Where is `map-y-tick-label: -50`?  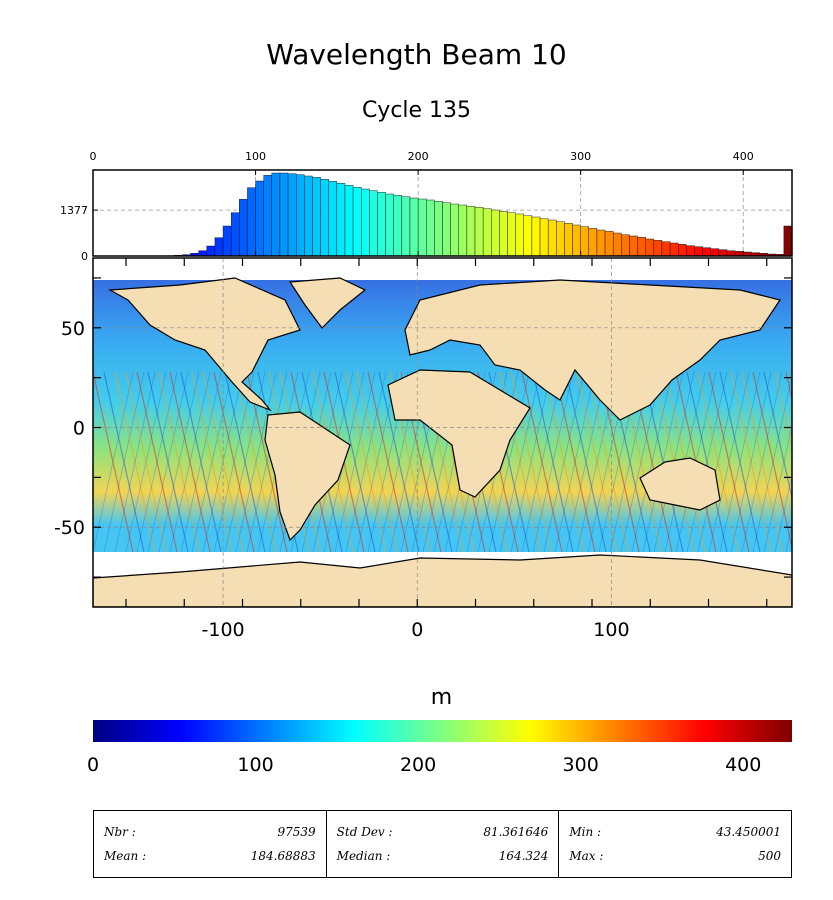 map-y-tick-label: -50 is located at coordinates (69, 528).